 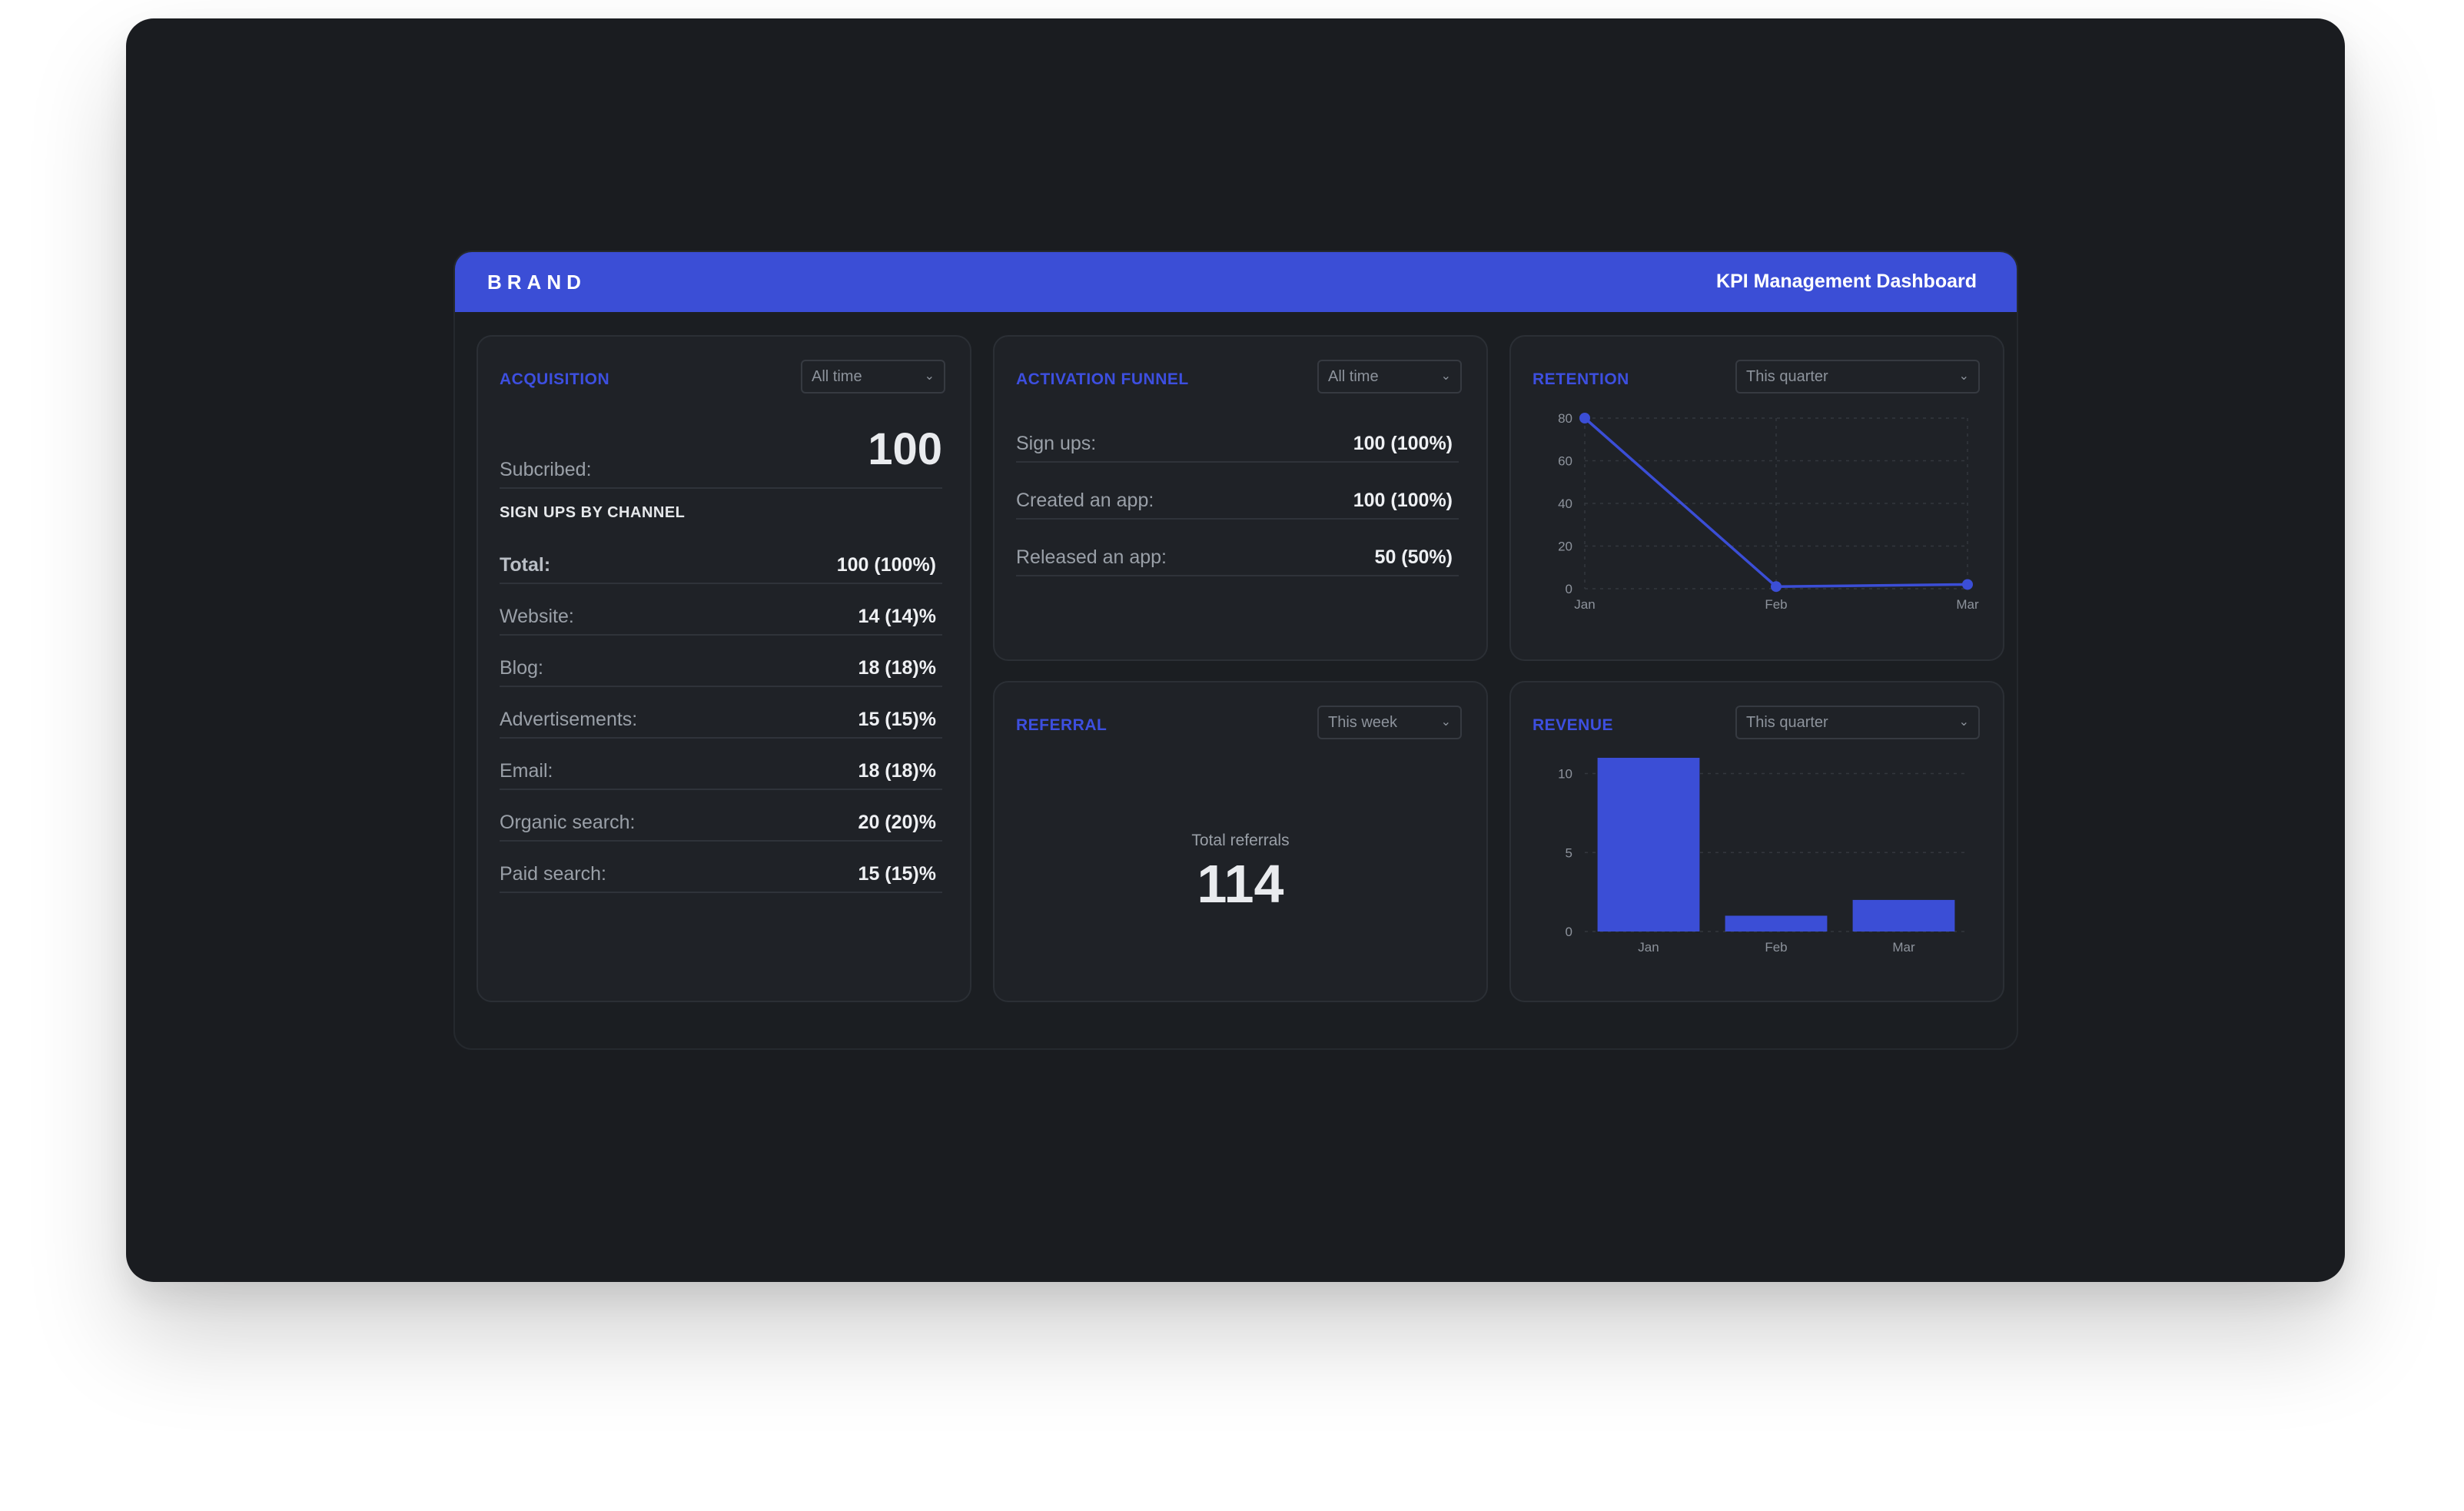 I want to click on total-referrals-label: Total referrals, so click(x=1240, y=840).